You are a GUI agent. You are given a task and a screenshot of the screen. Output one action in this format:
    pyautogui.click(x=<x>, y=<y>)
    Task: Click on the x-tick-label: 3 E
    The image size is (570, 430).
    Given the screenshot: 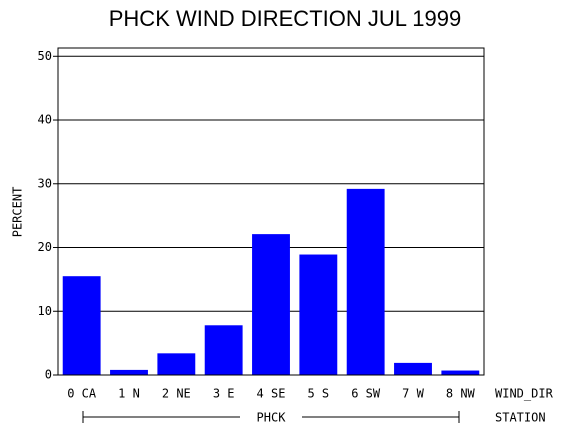 What is the action you would take?
    pyautogui.click(x=224, y=394)
    